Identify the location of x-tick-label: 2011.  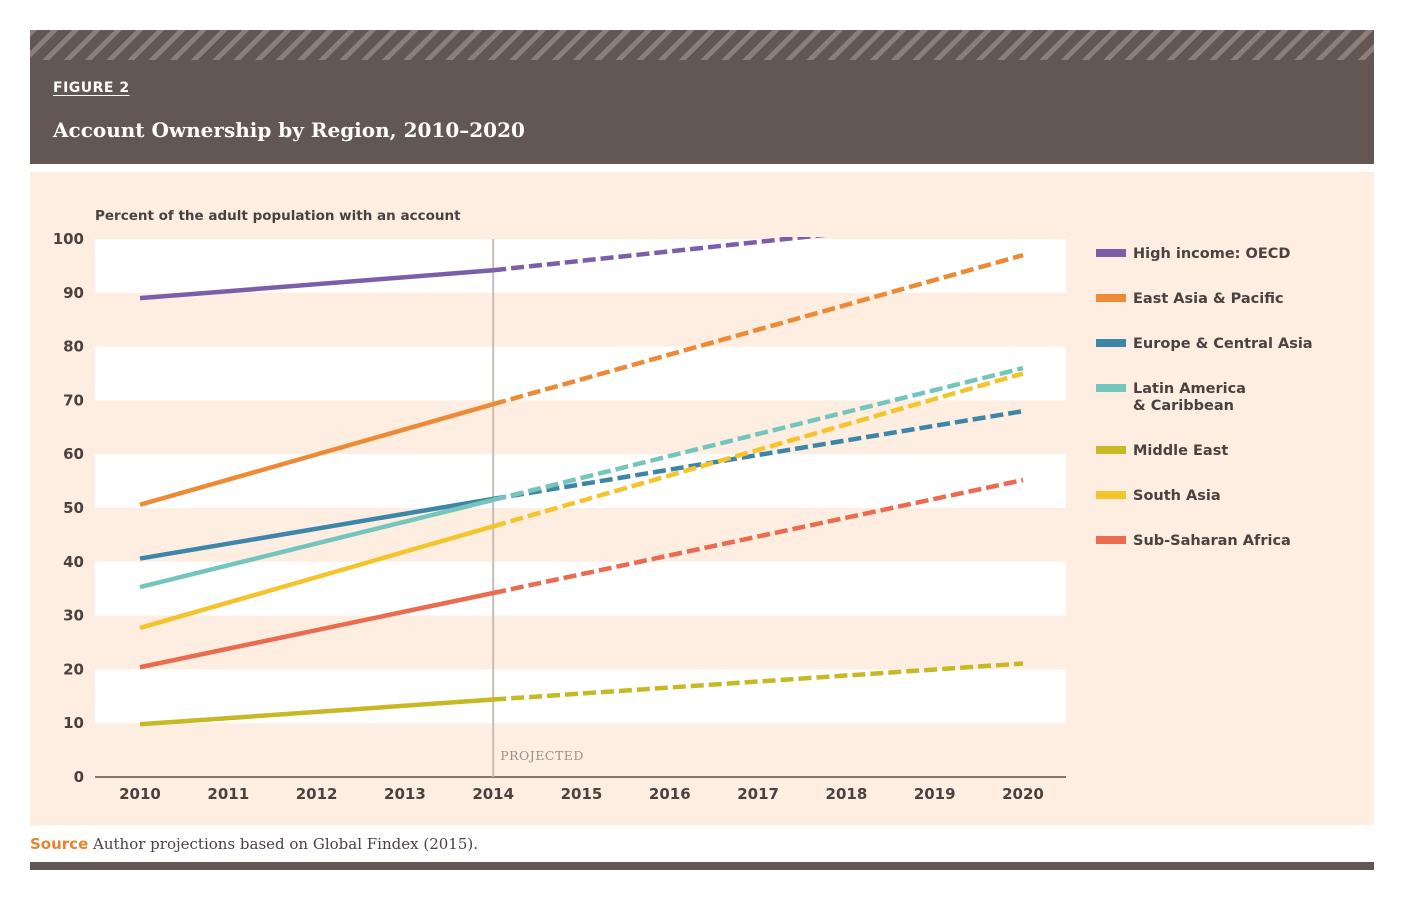
(228, 794).